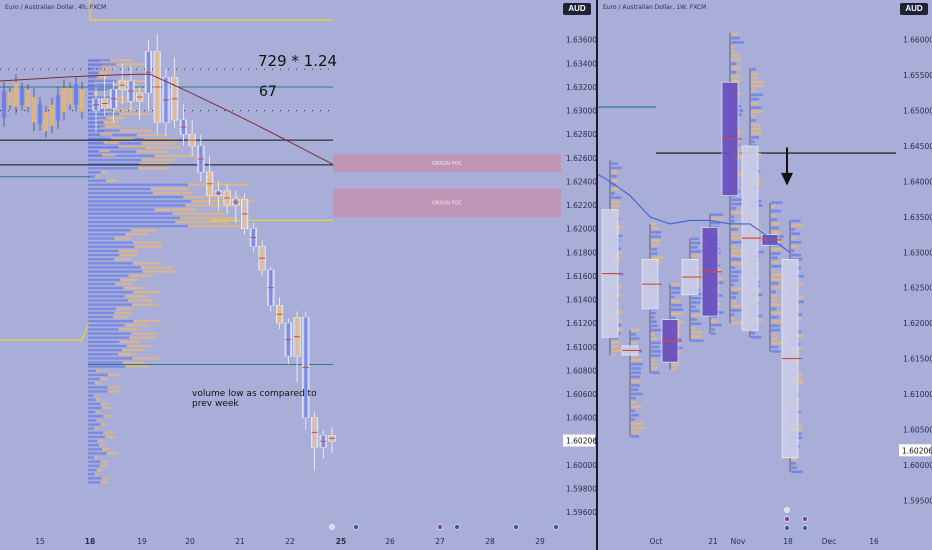  What do you see at coordinates (142, 541) in the screenshot?
I see `time-axis-tick: 19` at bounding box center [142, 541].